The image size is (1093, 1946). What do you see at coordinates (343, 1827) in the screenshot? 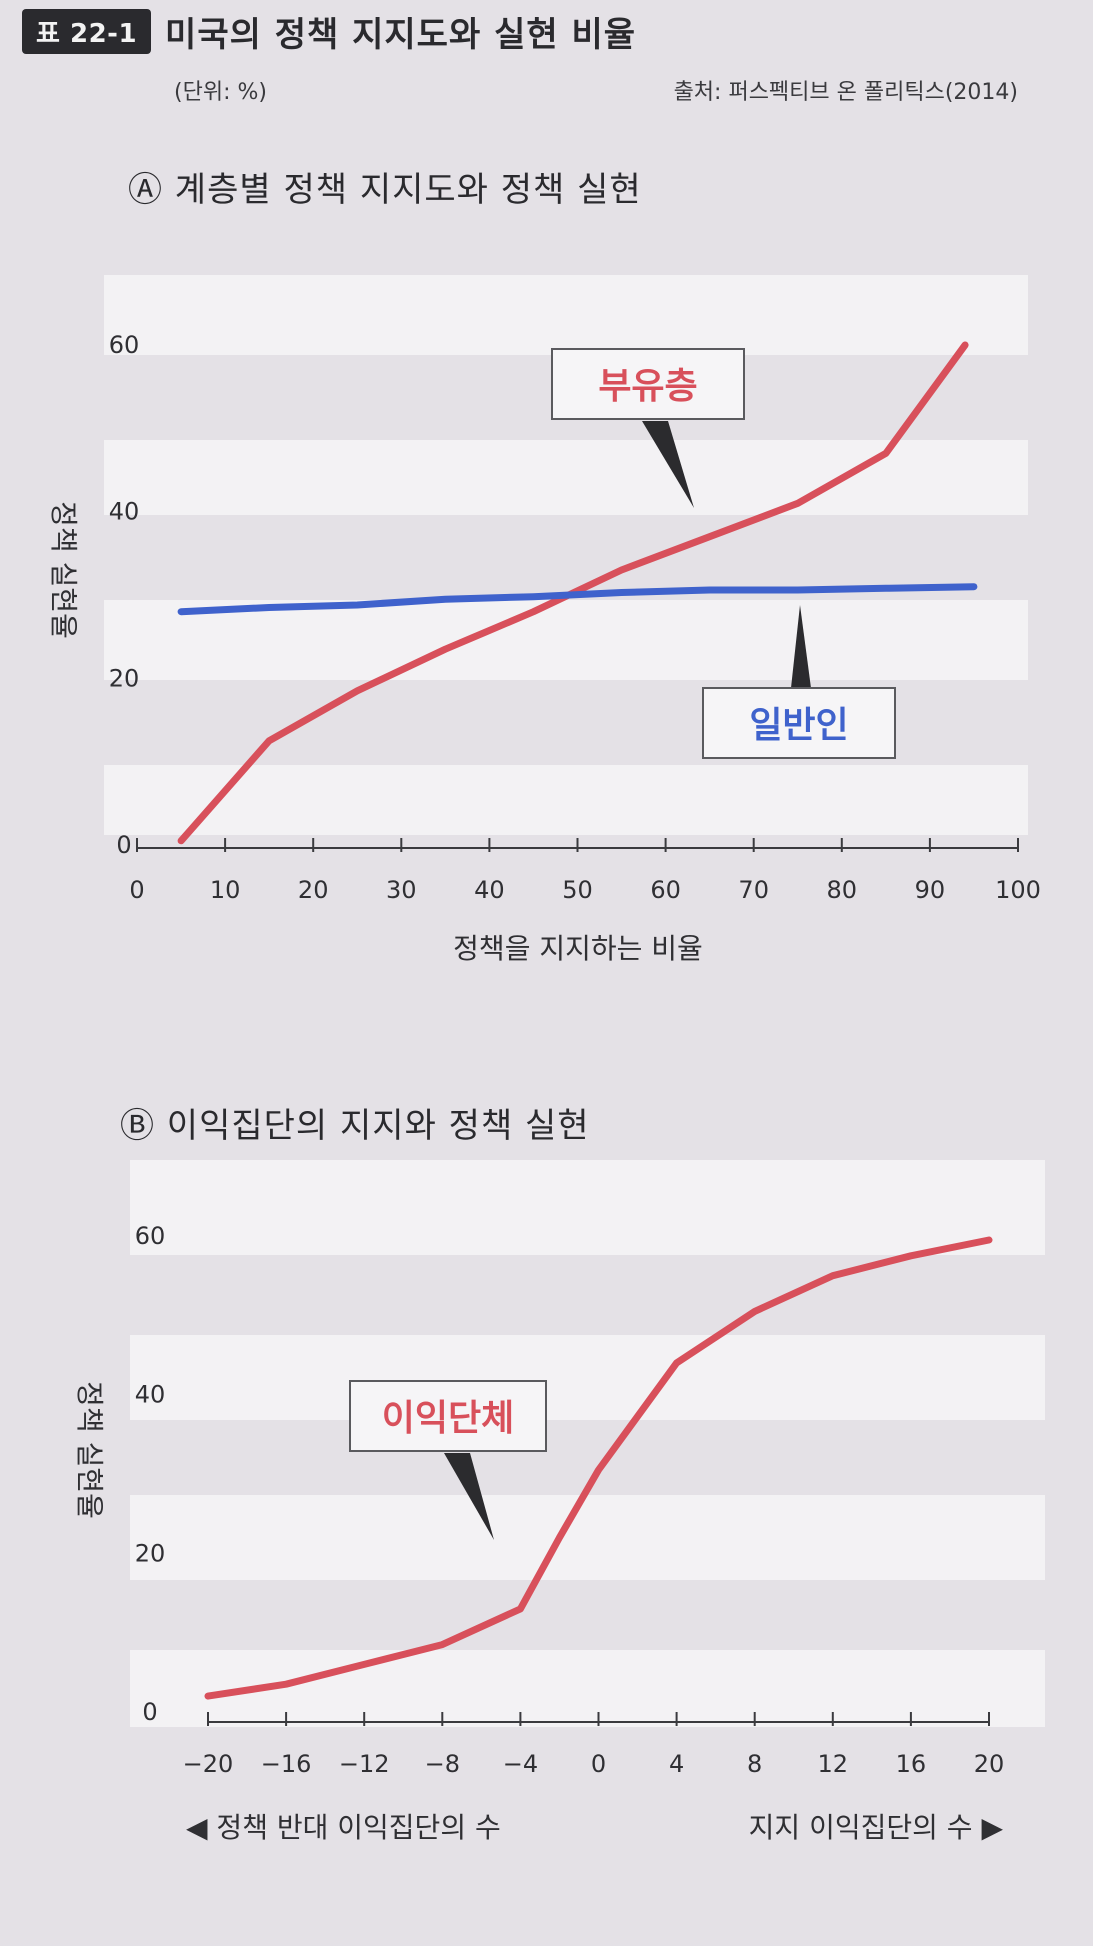
I see `x-axis-left-label: ◀ 정책 반대 이익집단의 수` at bounding box center [343, 1827].